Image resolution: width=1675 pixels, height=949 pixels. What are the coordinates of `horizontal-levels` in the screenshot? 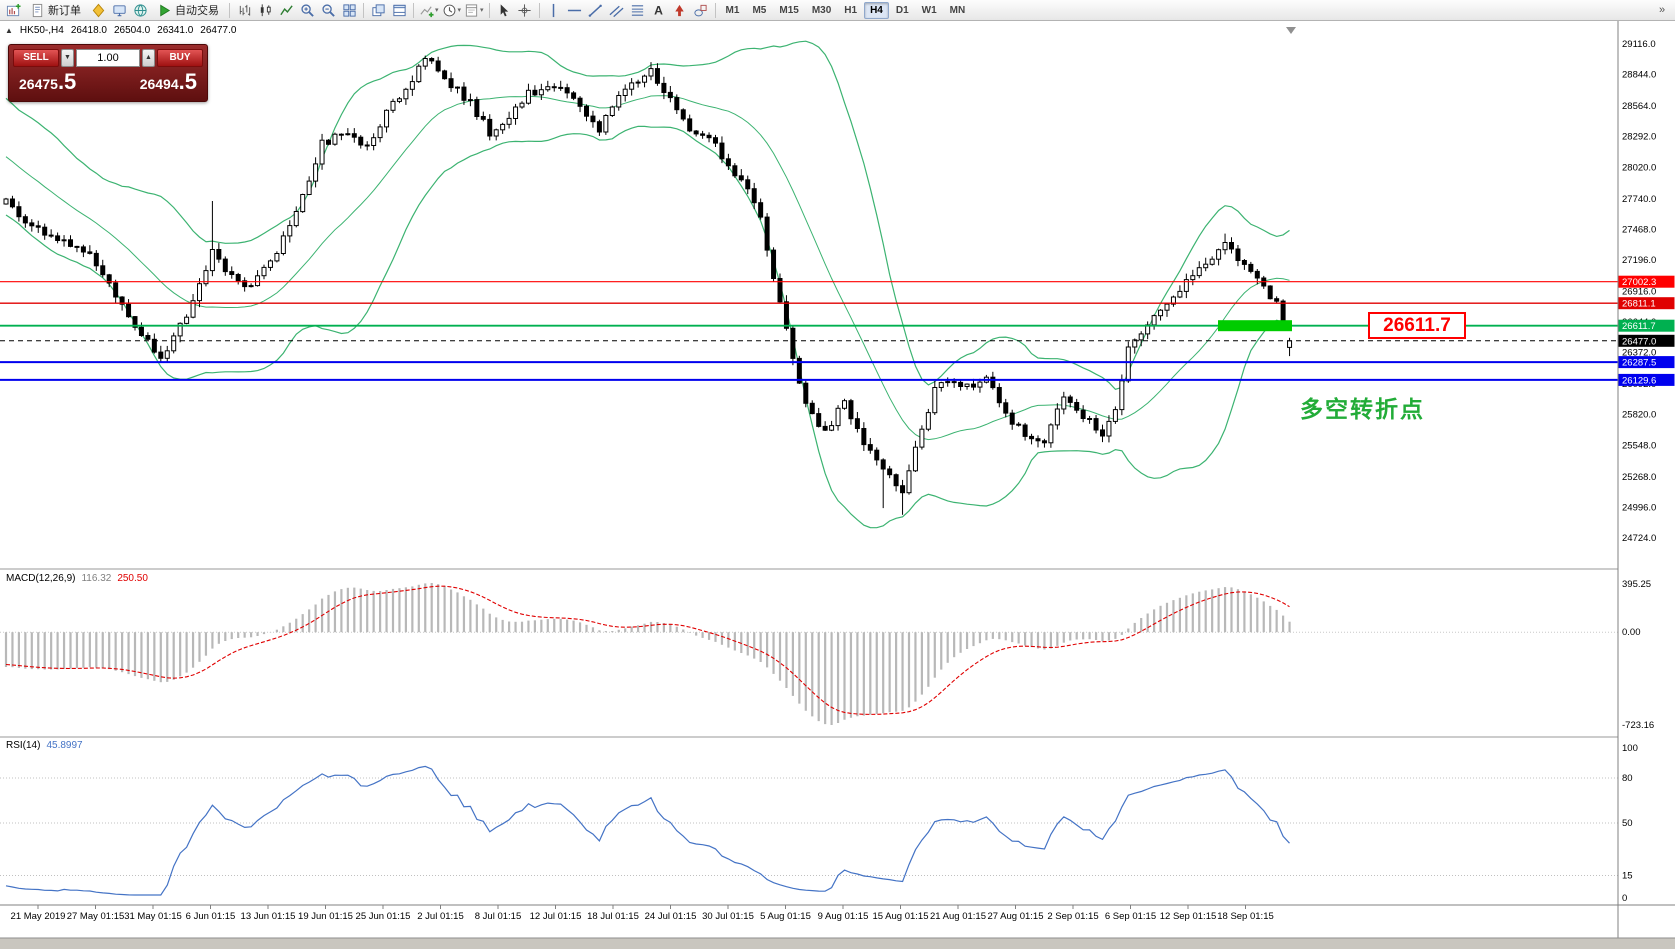 It's located at (809, 331).